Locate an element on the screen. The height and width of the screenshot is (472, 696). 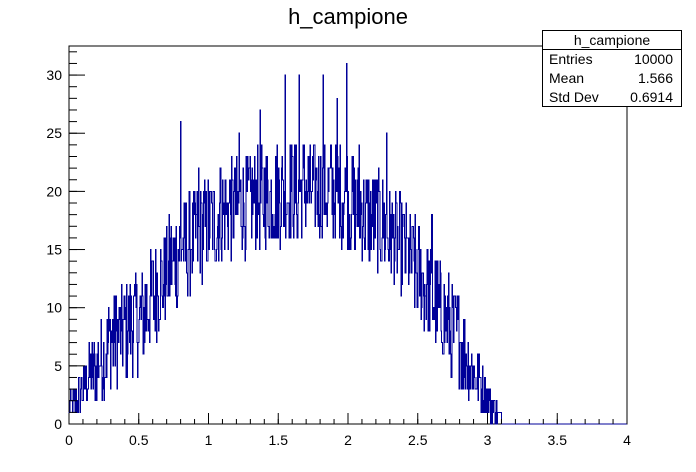
stats-box-title: h_campione is located at coordinates (612, 40).